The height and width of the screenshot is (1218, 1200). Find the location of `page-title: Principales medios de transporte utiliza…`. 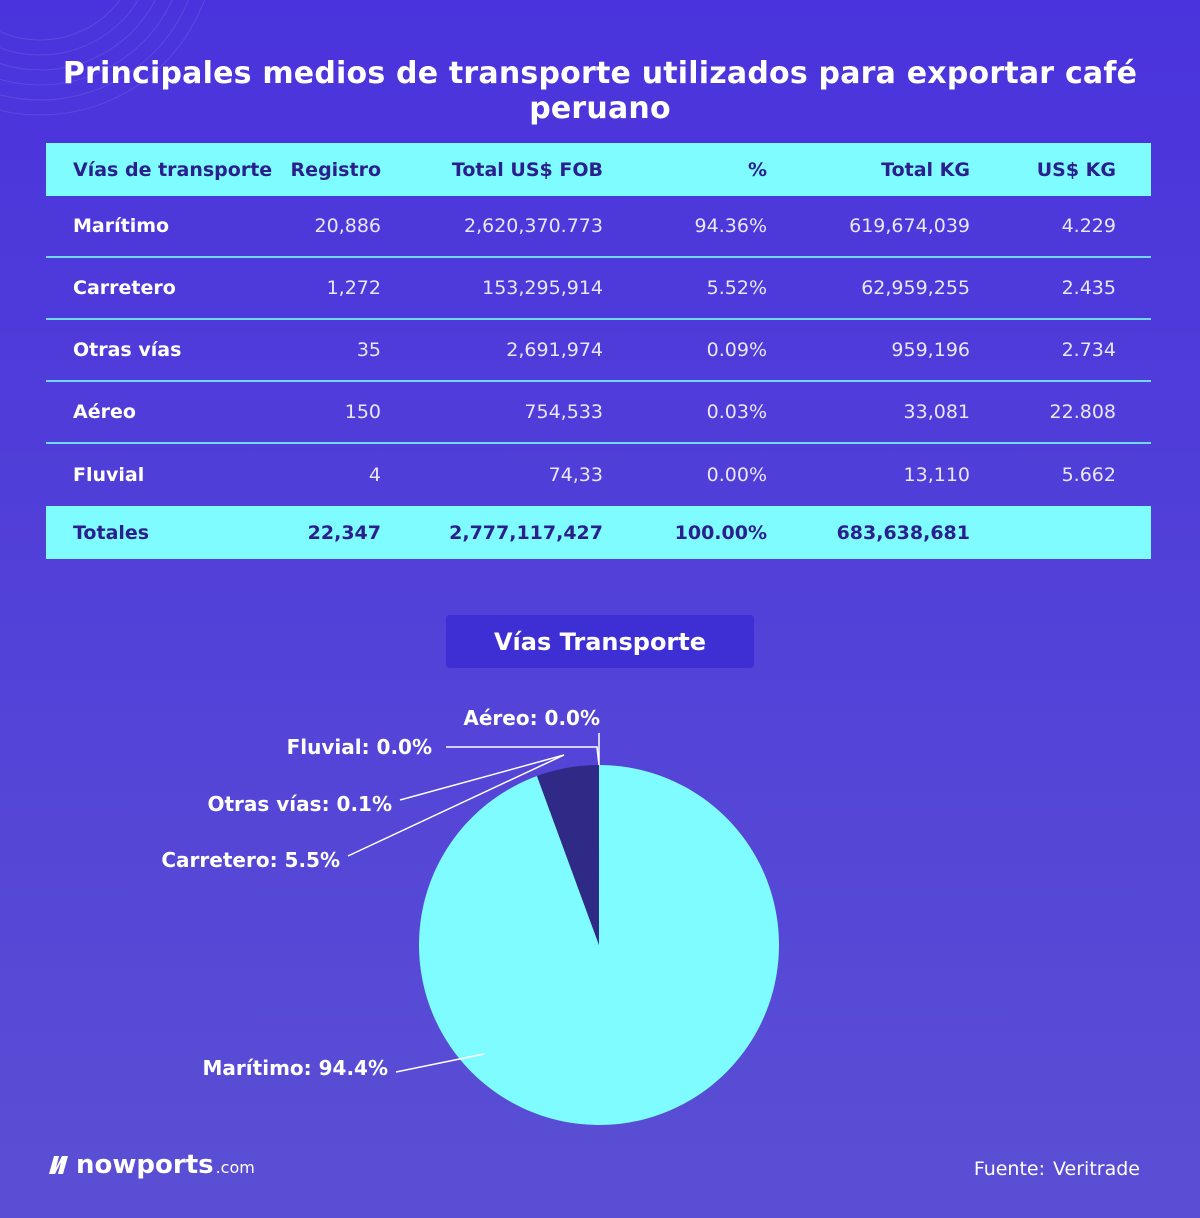

page-title: Principales medios de transporte utiliza… is located at coordinates (600, 91).